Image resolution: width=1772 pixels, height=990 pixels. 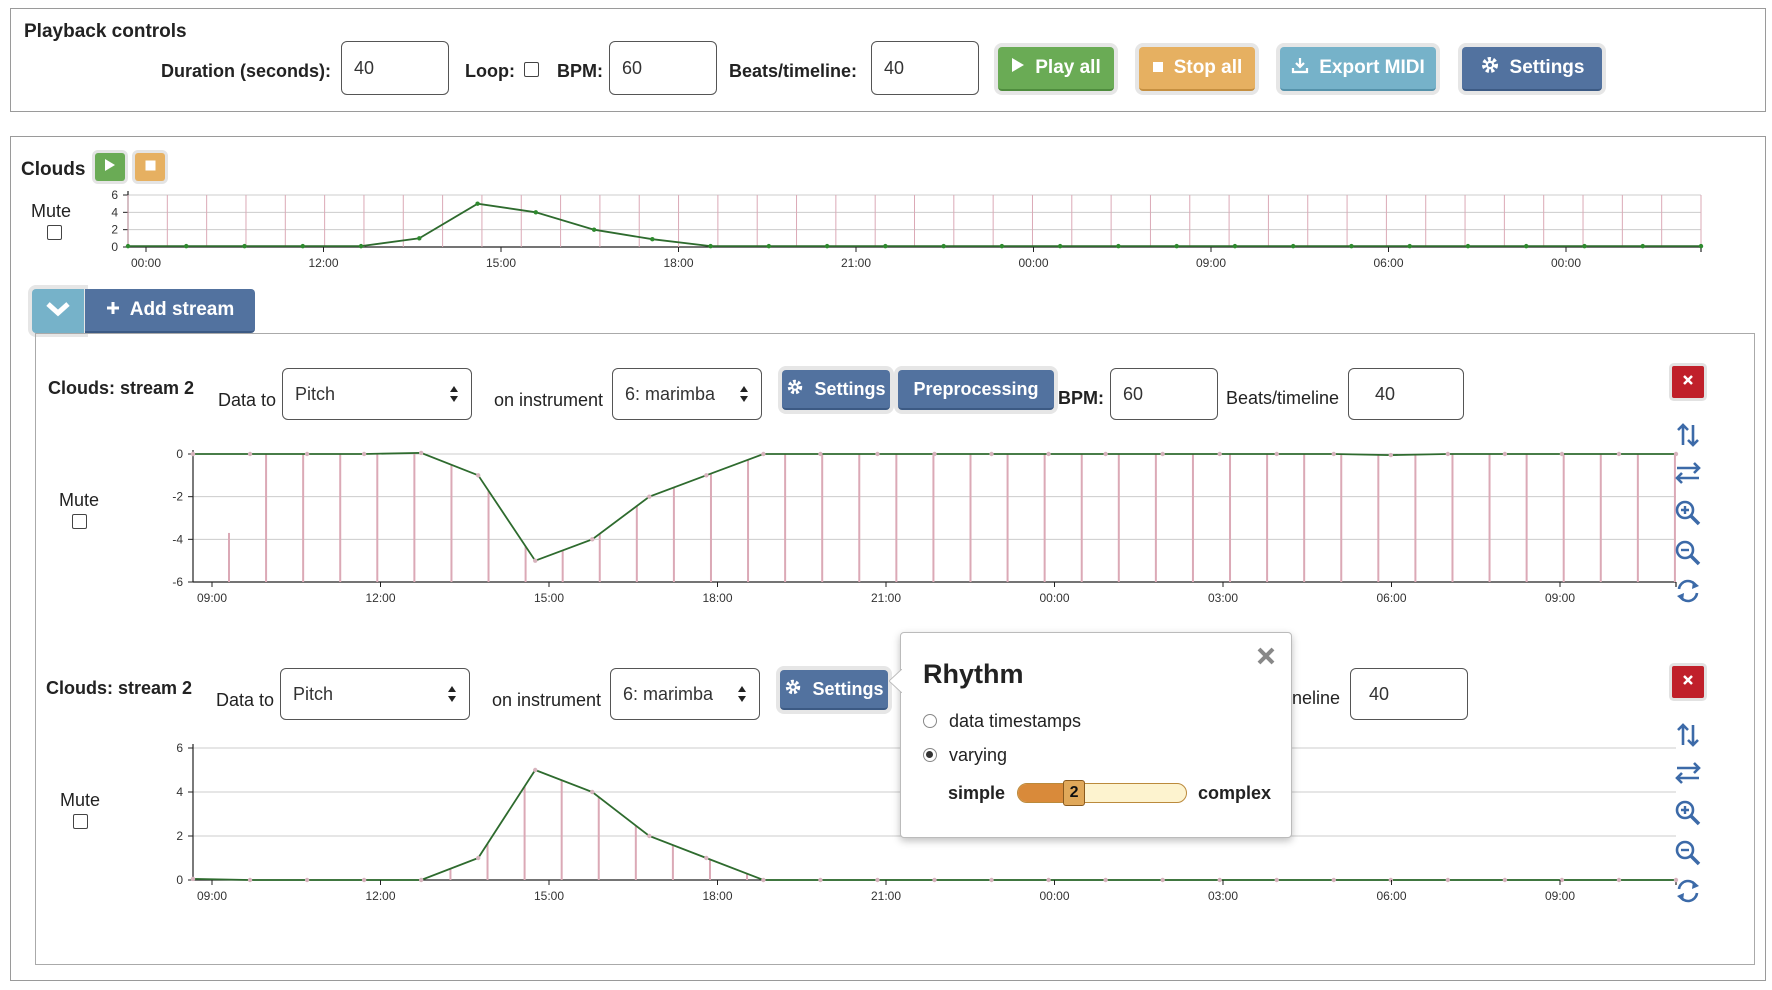 What do you see at coordinates (377, 394) in the screenshot?
I see `stream1-data-to-select: Pitch` at bounding box center [377, 394].